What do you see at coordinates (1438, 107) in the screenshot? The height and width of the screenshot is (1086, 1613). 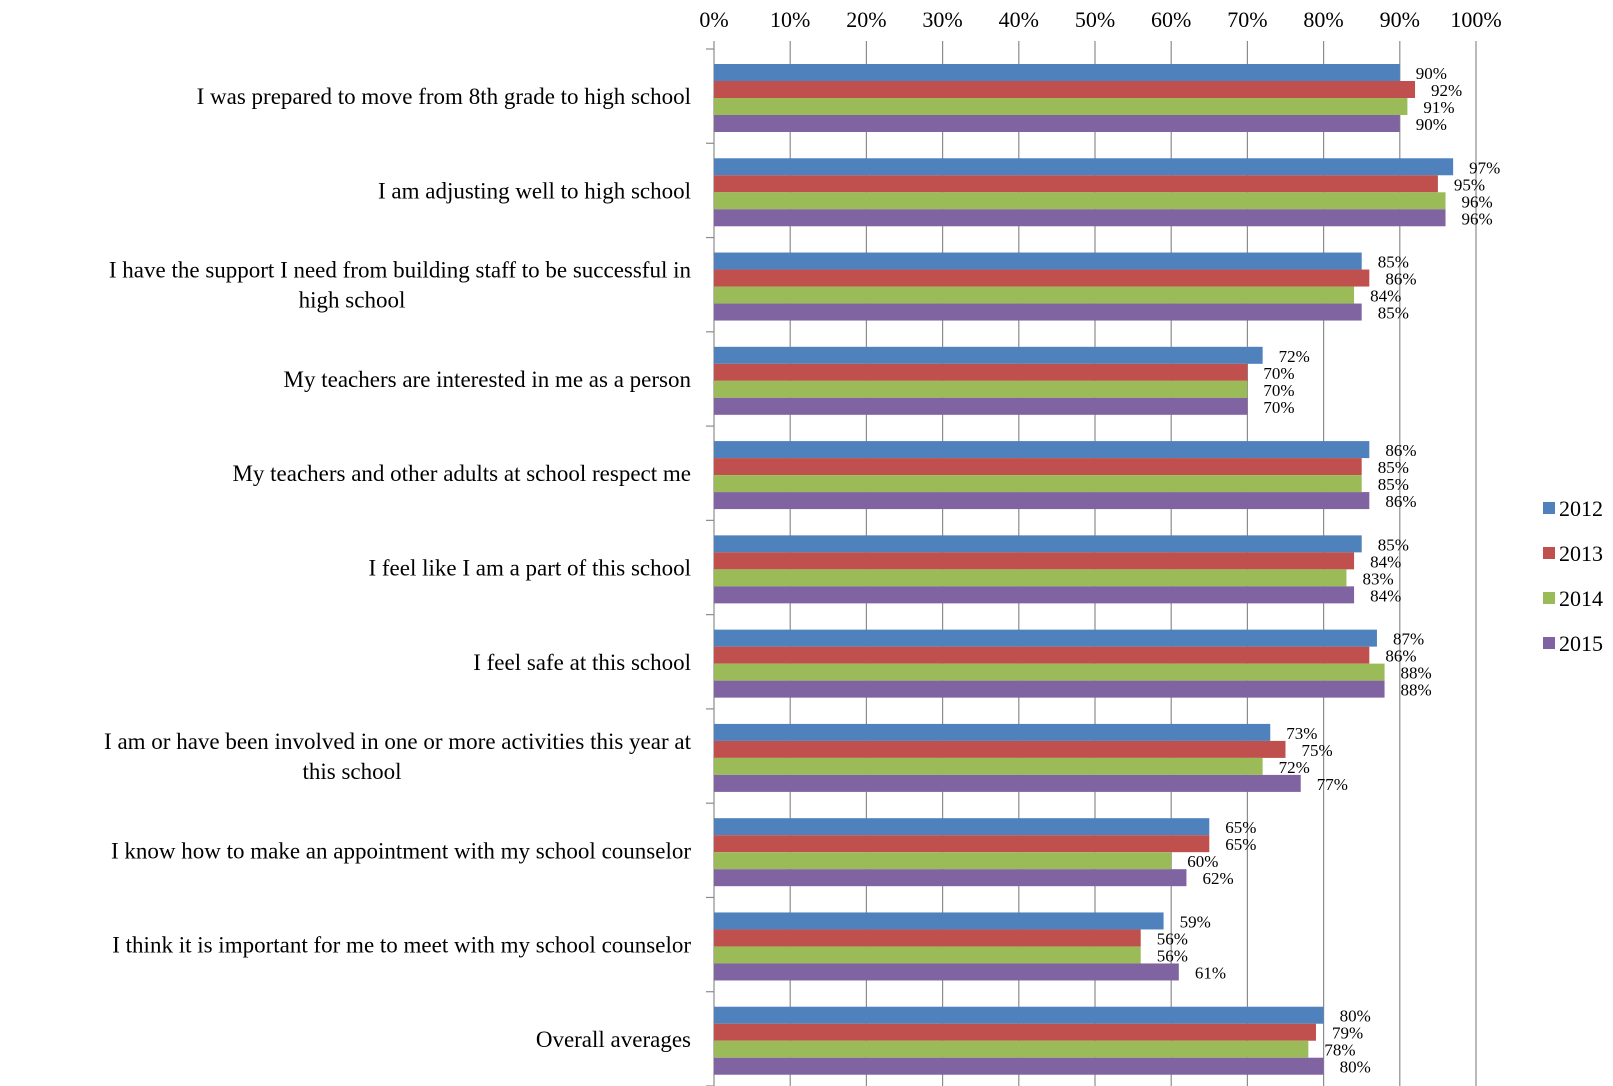 I see `data-label: 91%` at bounding box center [1438, 107].